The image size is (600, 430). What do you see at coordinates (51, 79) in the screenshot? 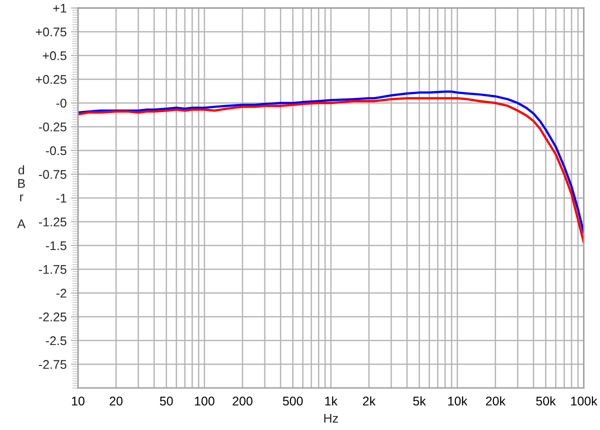
I see `y-tick-label: +0.25` at bounding box center [51, 79].